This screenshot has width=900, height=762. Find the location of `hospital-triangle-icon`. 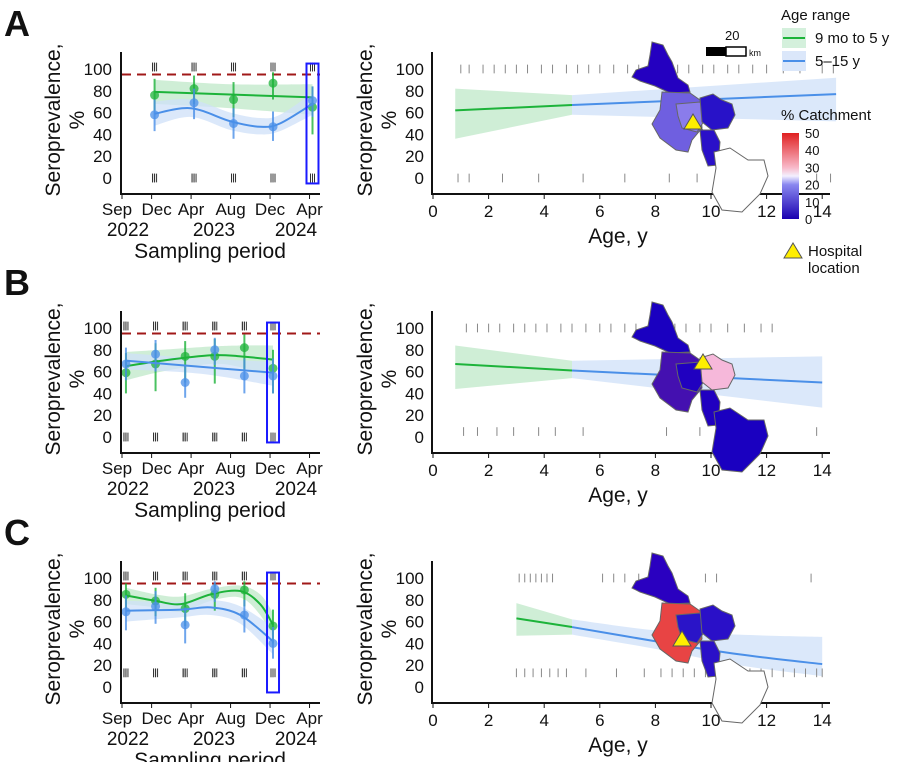

hospital-triangle-icon is located at coordinates (793, 250).